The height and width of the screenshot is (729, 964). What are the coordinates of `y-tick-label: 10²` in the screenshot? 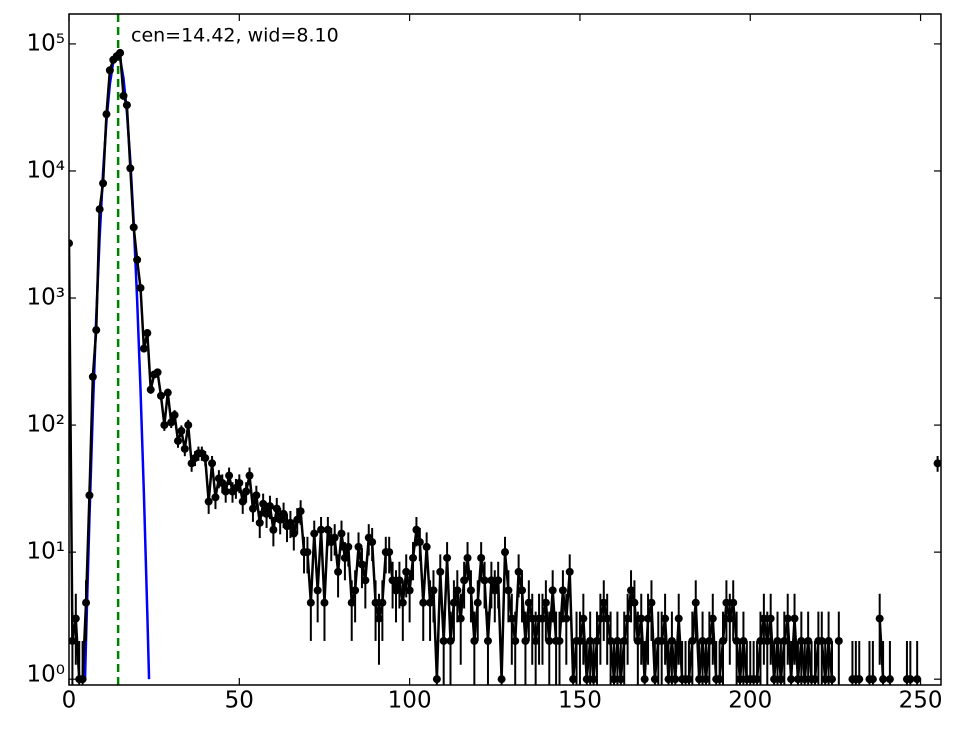 It's located at (46, 425).